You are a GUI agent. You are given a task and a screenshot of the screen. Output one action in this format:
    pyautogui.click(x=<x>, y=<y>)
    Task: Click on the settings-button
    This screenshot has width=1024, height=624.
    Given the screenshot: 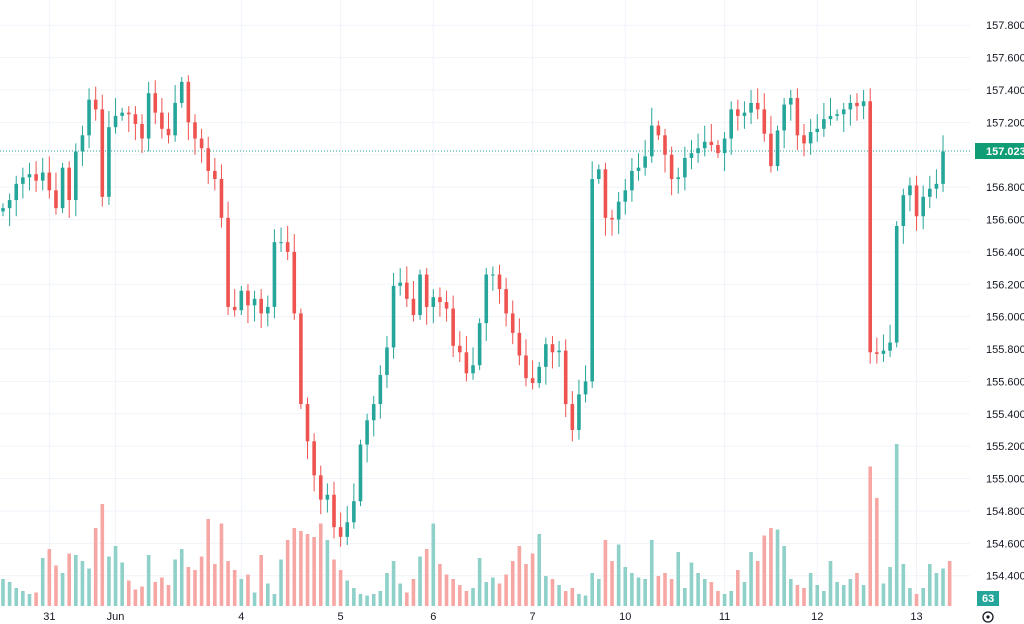 What is the action you would take?
    pyautogui.click(x=988, y=617)
    